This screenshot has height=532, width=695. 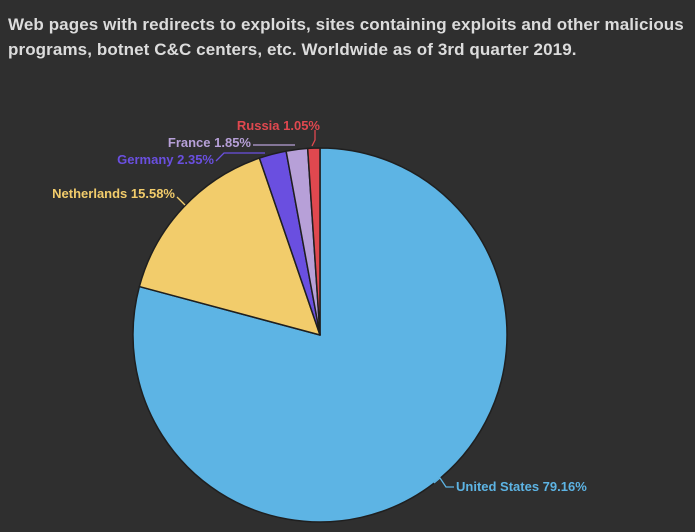 I want to click on slice-label-united-states: United States 79.16%, so click(x=521, y=486).